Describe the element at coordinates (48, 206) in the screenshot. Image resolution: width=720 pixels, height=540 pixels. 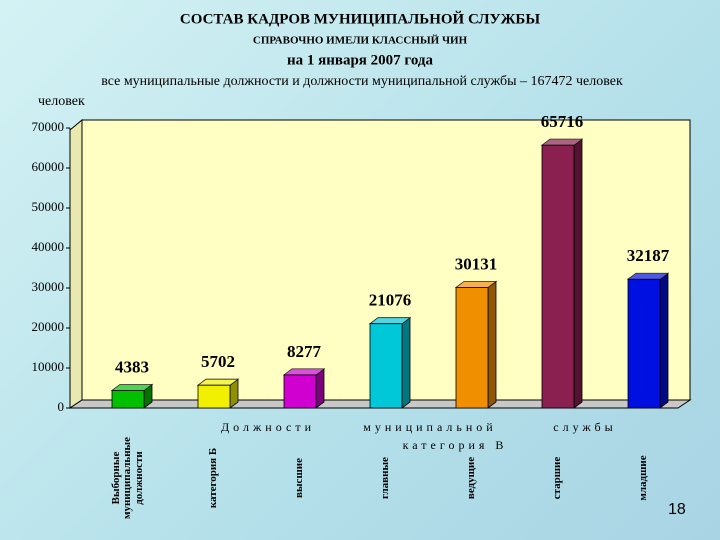
I see `y-tick-label: 50000` at that location.